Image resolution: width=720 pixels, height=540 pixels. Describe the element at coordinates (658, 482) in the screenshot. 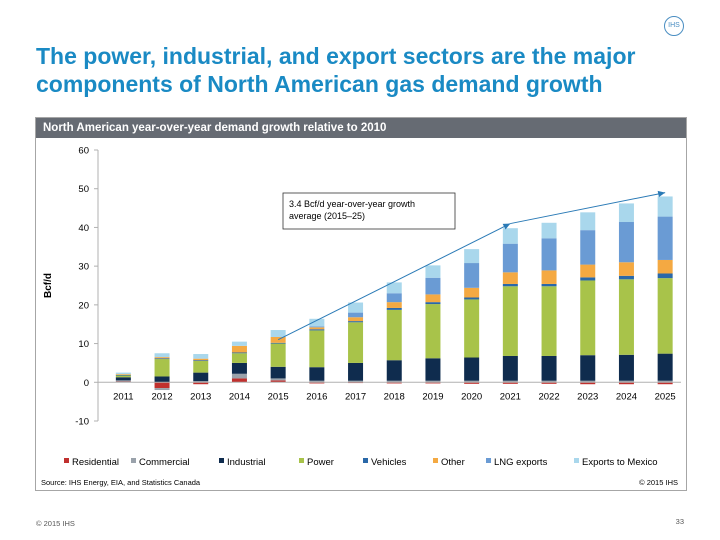

I see `chart-copyright: © 2015 IHS` at that location.